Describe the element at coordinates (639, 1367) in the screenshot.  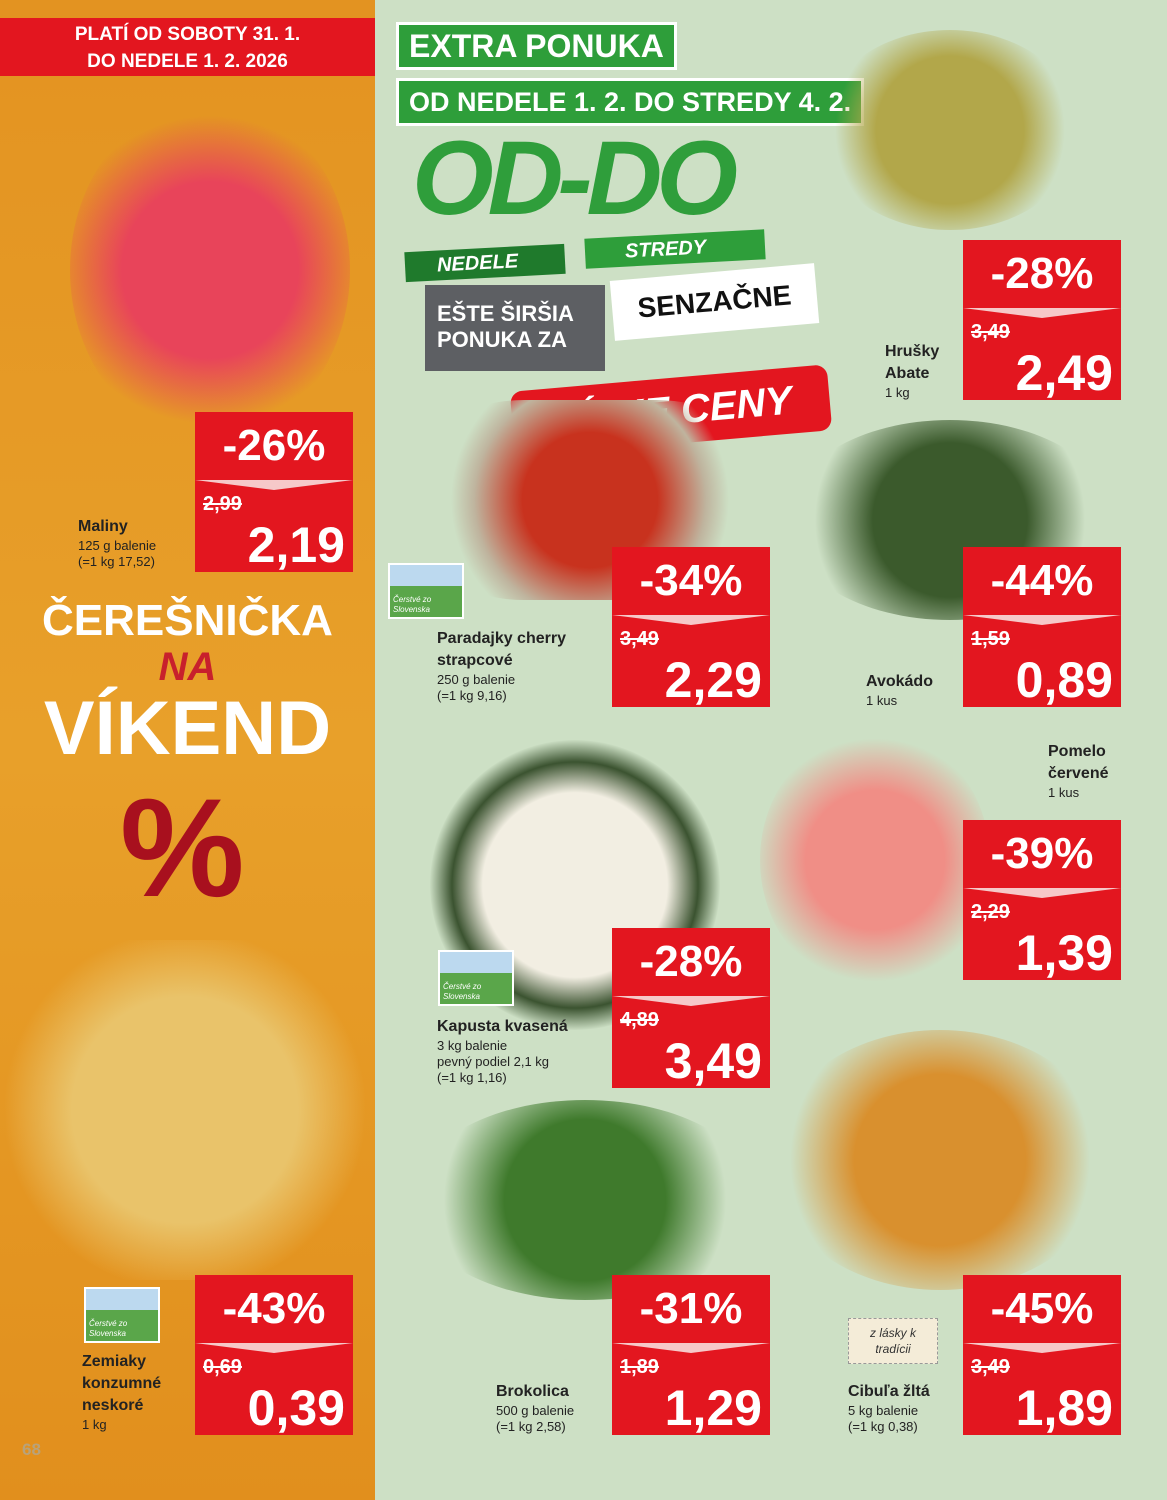
I see `old-price: 1,89` at that location.